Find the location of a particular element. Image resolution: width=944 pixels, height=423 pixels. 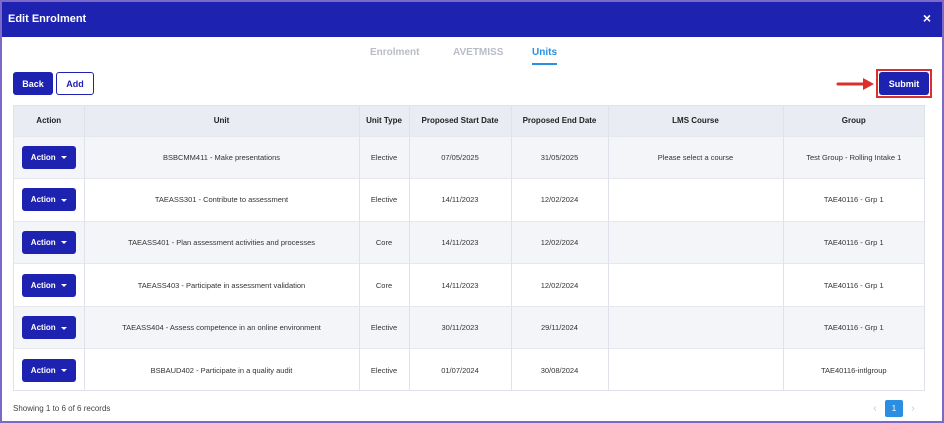

back-button: Back is located at coordinates (33, 83).